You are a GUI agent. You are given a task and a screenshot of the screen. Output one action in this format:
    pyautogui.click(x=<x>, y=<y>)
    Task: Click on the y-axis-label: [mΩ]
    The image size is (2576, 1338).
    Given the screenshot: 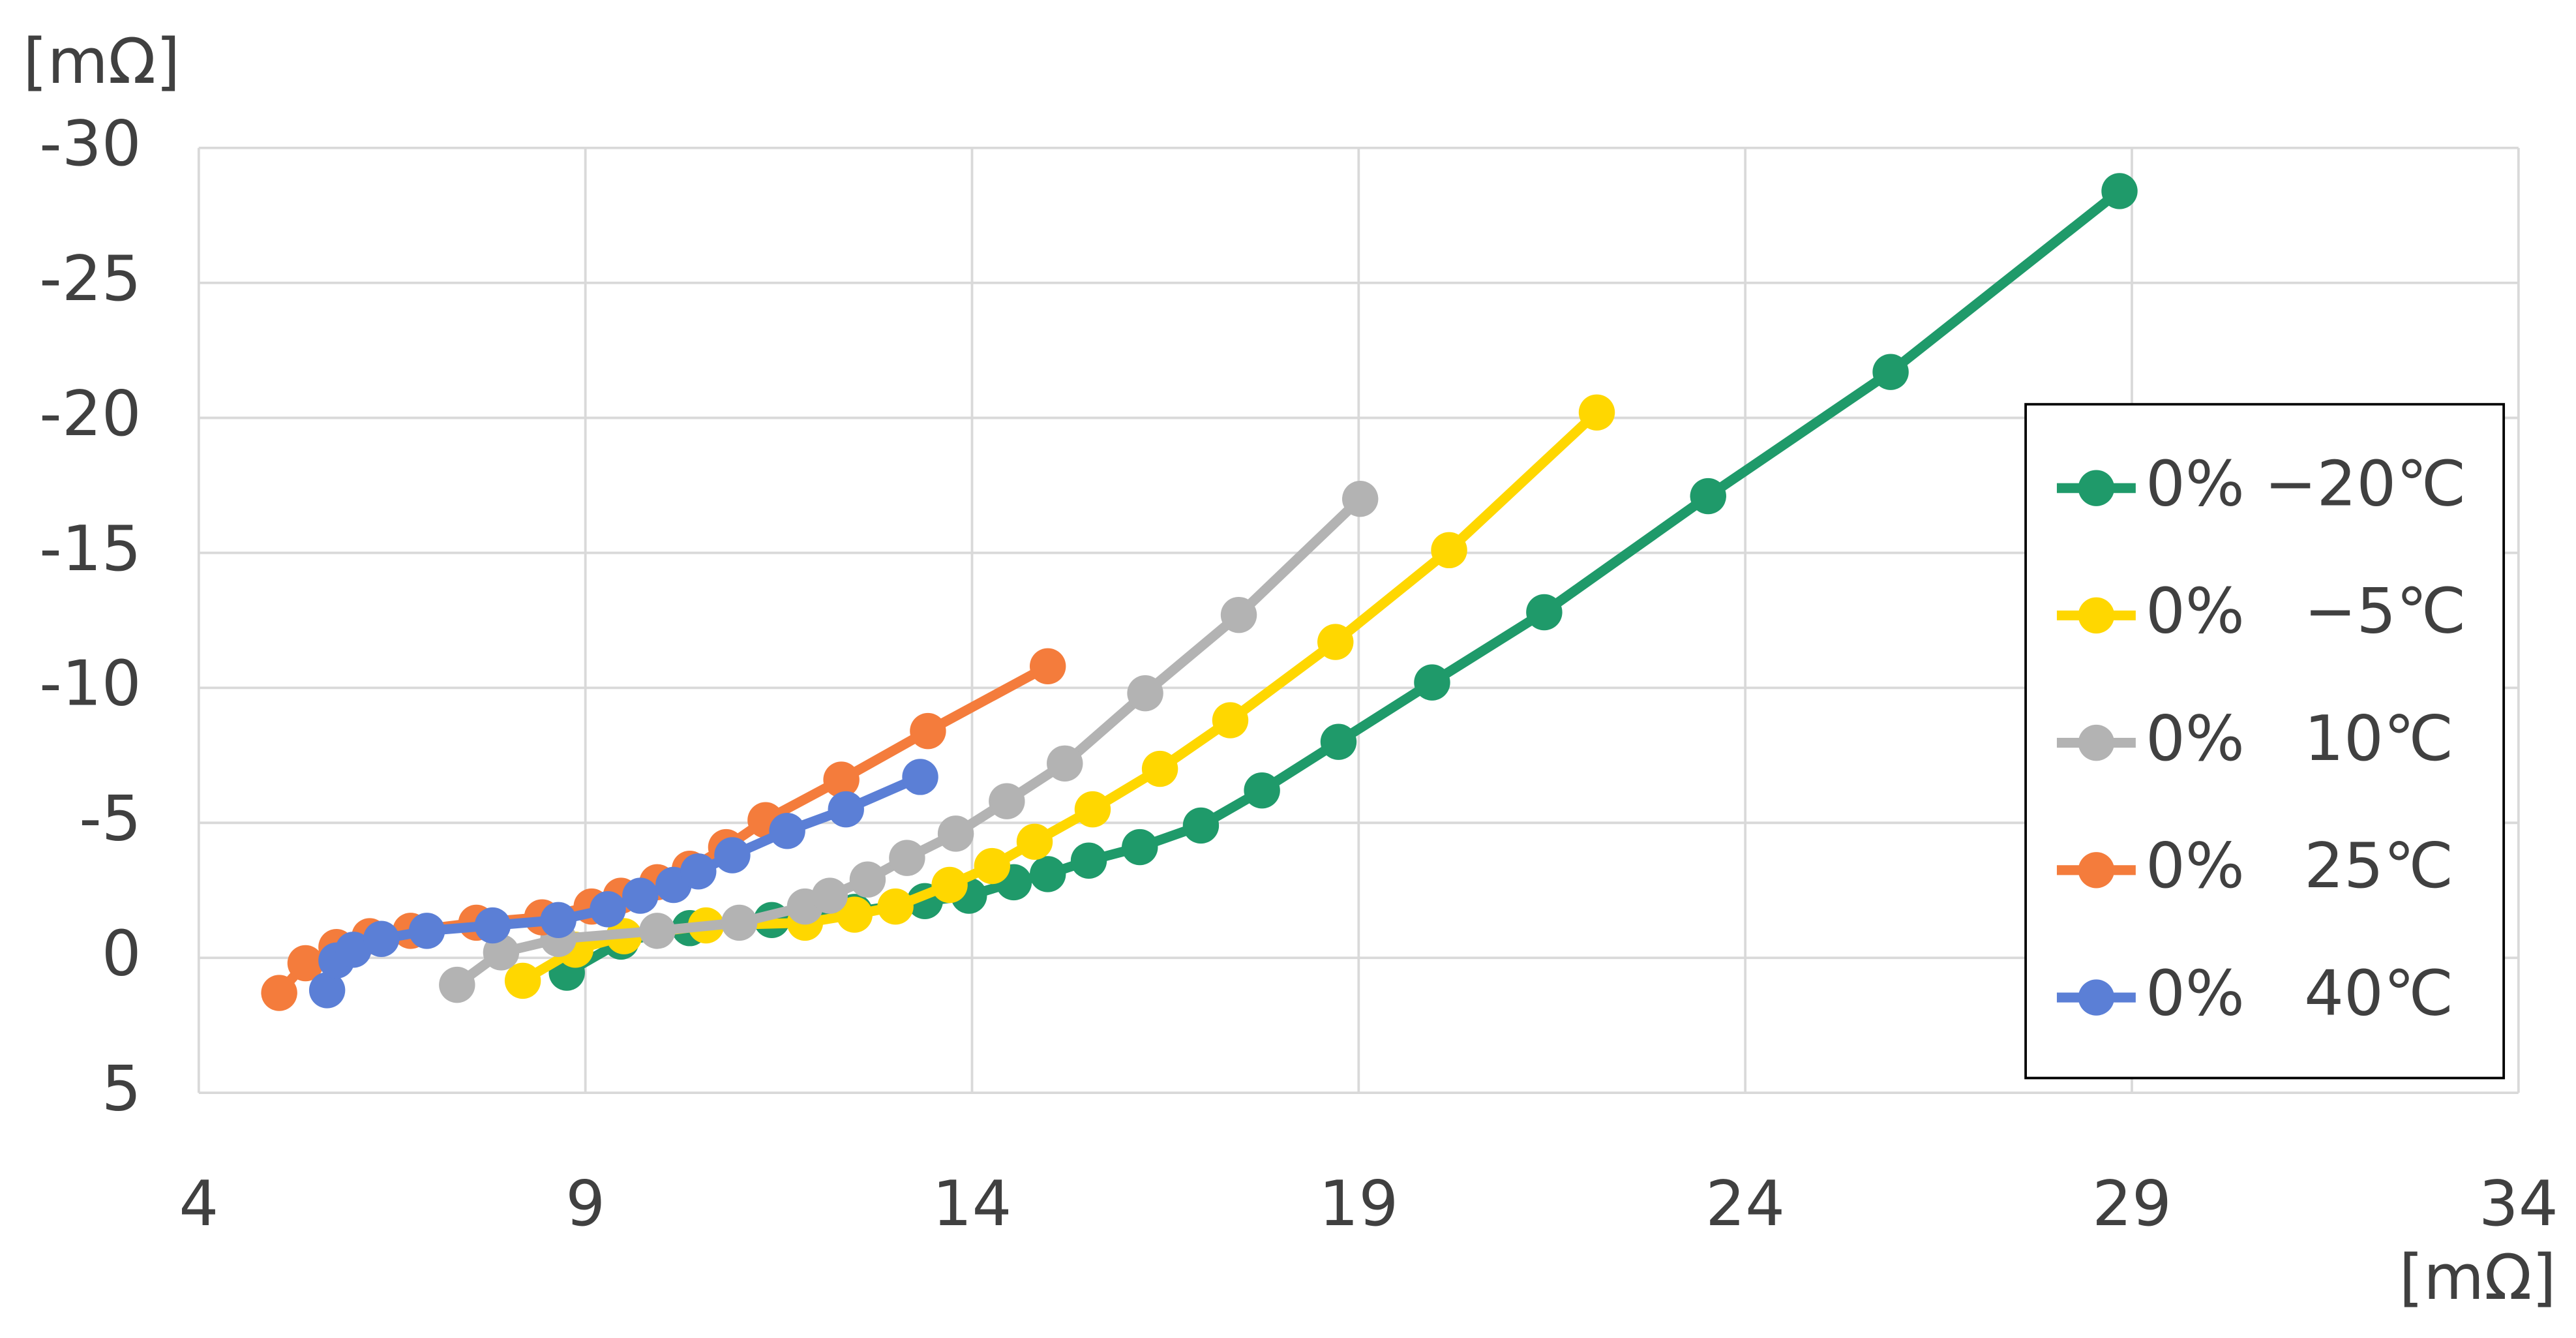 What is the action you would take?
    pyautogui.click(x=101, y=61)
    